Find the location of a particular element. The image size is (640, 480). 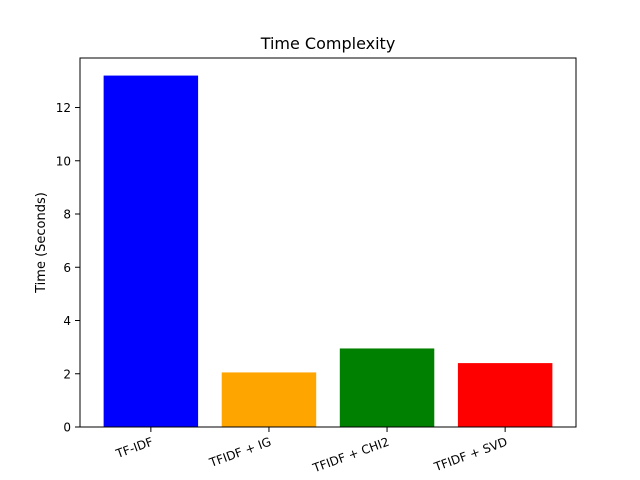

y-tick-label: 10 is located at coordinates (63, 161).